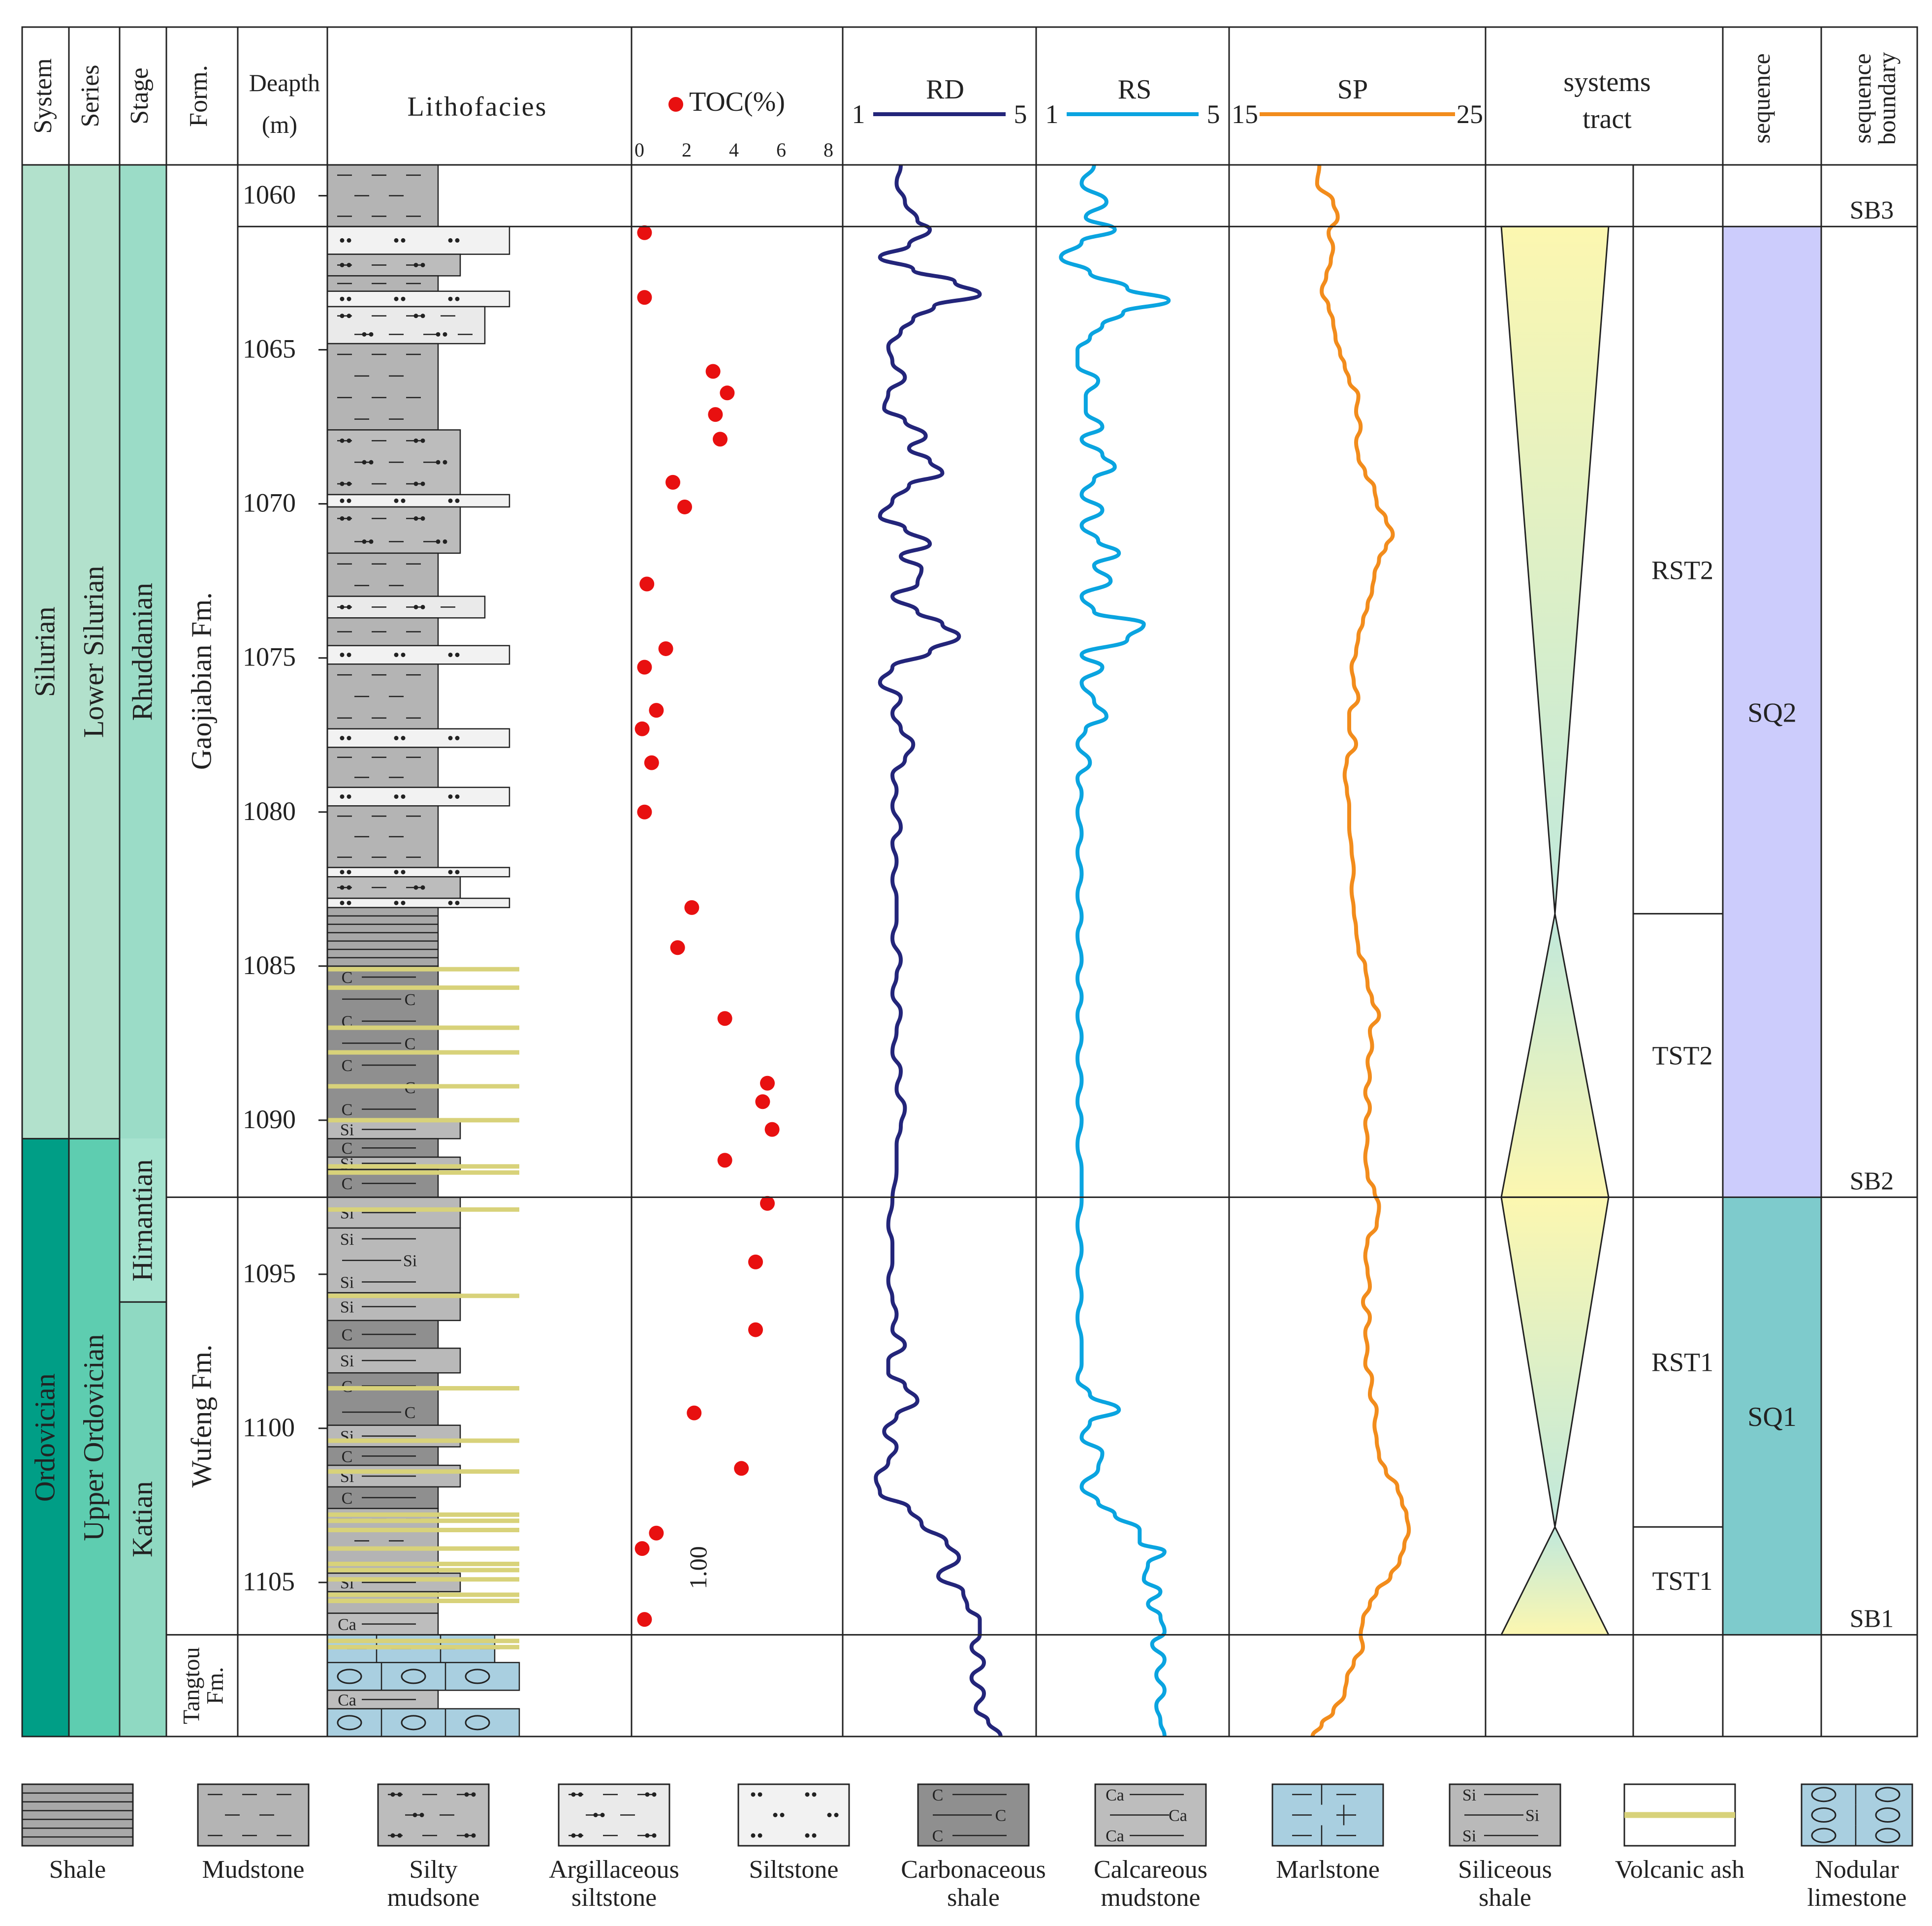  Describe the element at coordinates (269, 1120) in the screenshot. I see `depth-tick-label: 1090` at that location.